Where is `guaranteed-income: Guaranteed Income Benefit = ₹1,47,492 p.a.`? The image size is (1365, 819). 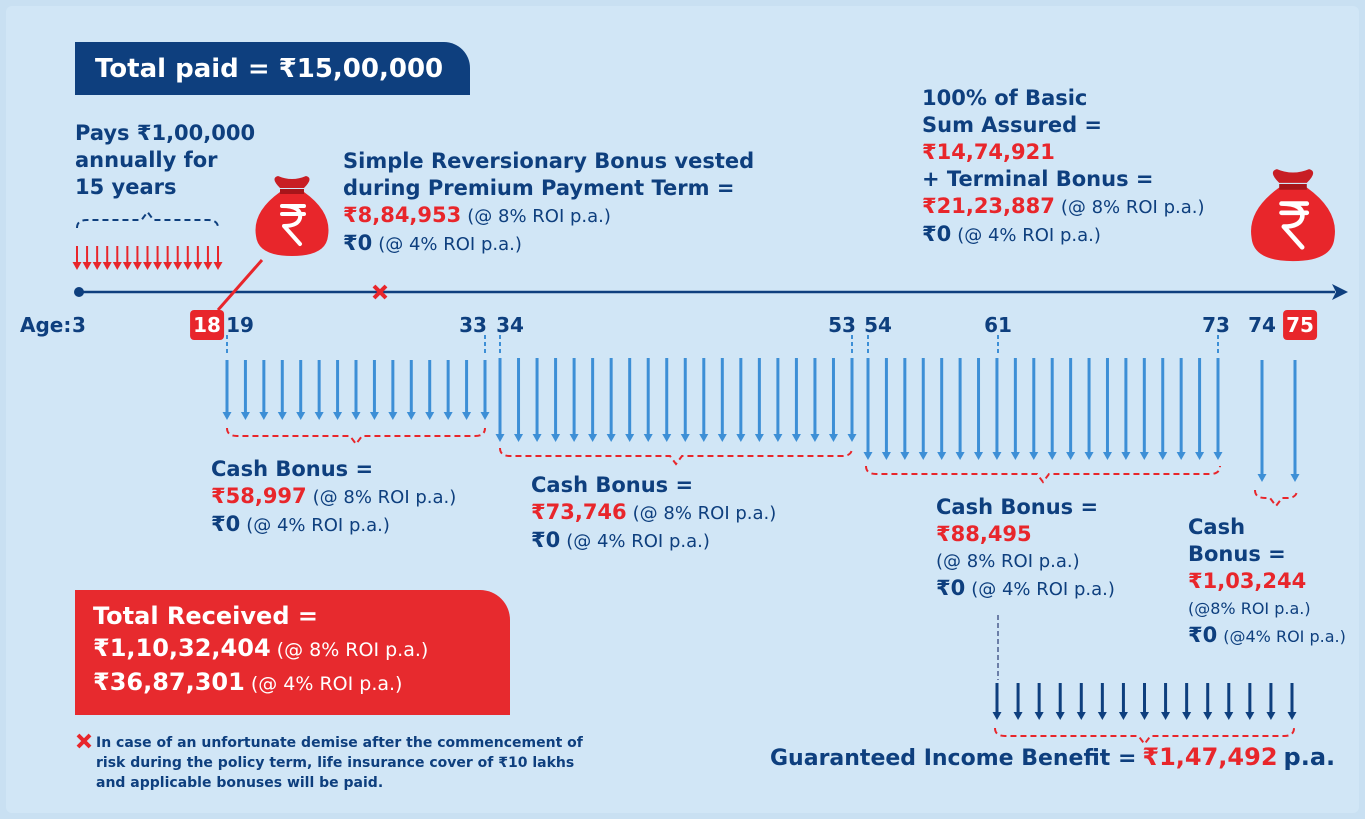 guaranteed-income: Guaranteed Income Benefit = ₹1,47,492 p.a. is located at coordinates (1052, 758).